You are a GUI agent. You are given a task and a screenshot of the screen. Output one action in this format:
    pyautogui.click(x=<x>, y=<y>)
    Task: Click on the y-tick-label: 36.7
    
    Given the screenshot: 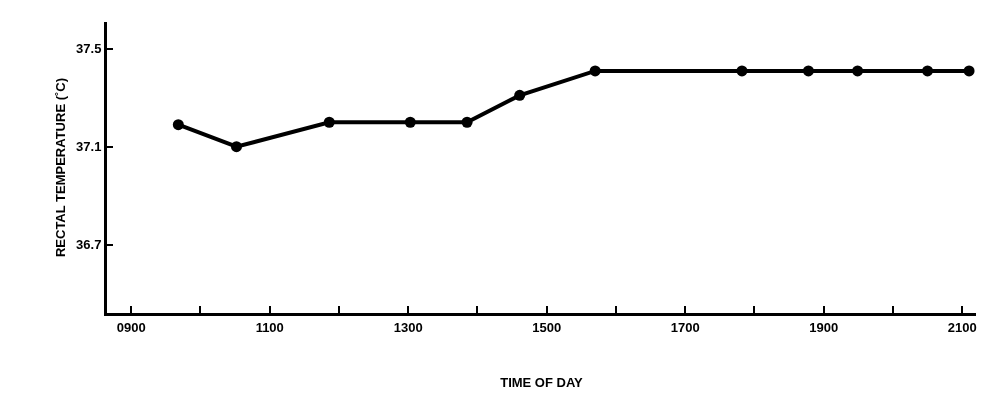 What is the action you would take?
    pyautogui.click(x=89, y=245)
    